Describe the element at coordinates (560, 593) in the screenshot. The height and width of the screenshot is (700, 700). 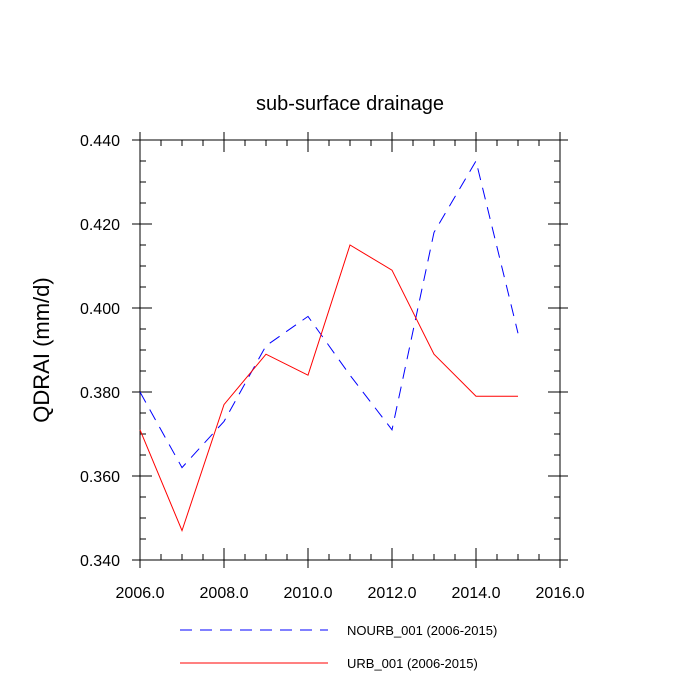
I see `x-tick-label: 2016.0` at that location.